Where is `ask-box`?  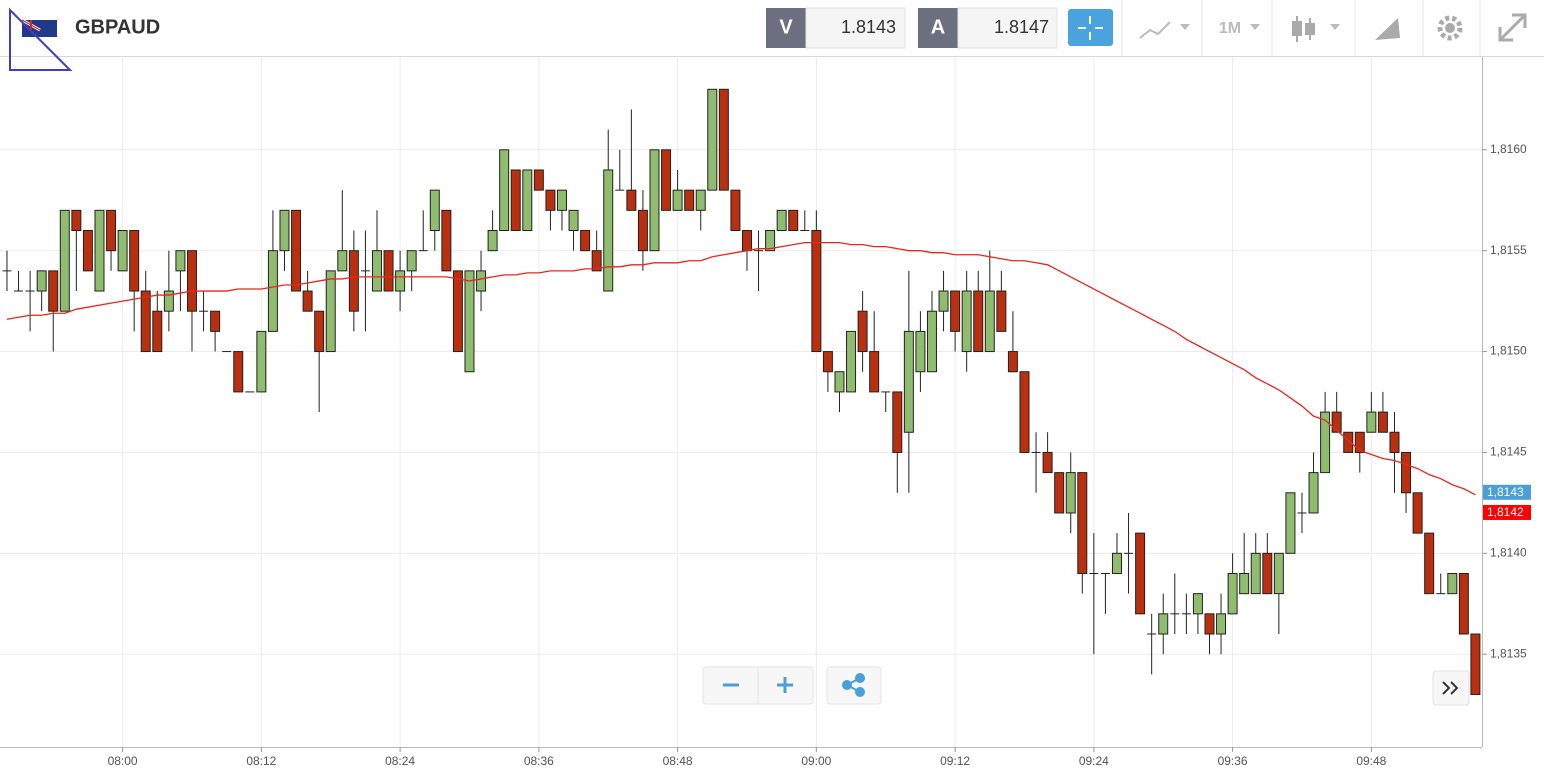 ask-box is located at coordinates (1007, 28).